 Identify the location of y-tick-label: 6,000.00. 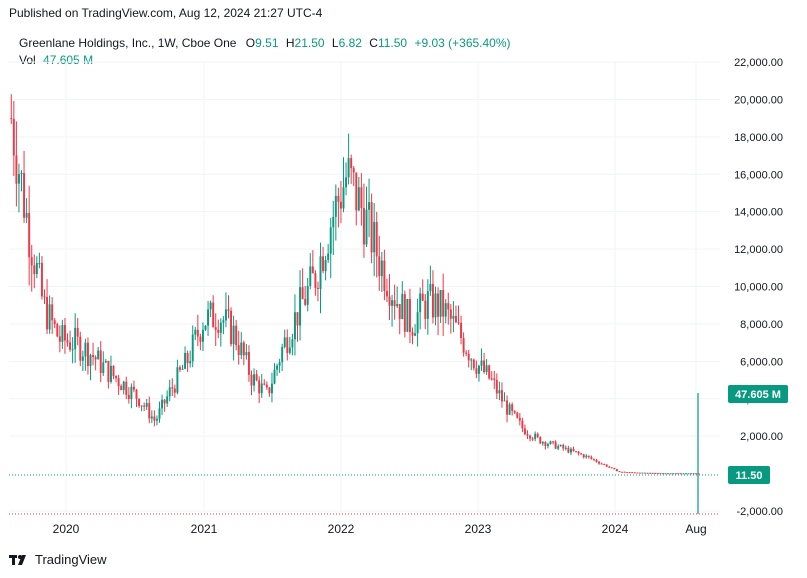
(761, 362).